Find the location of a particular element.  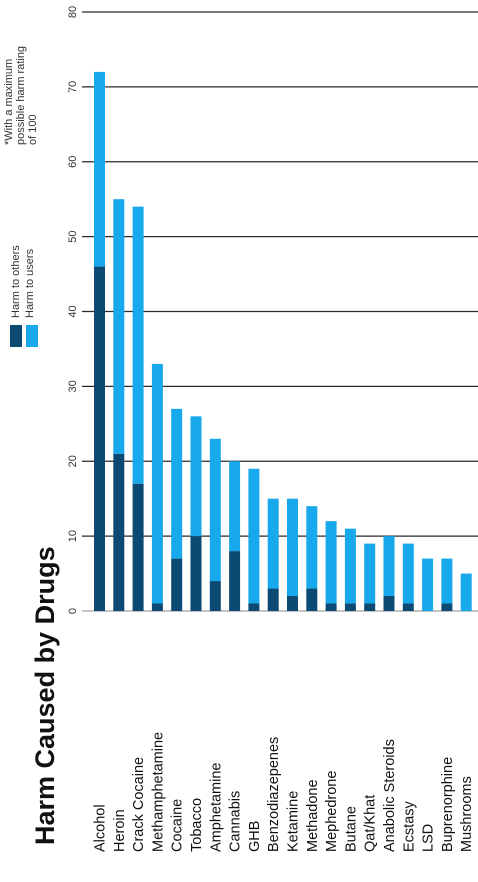

legend: Harm to others Harm to users is located at coordinates (24, 296).